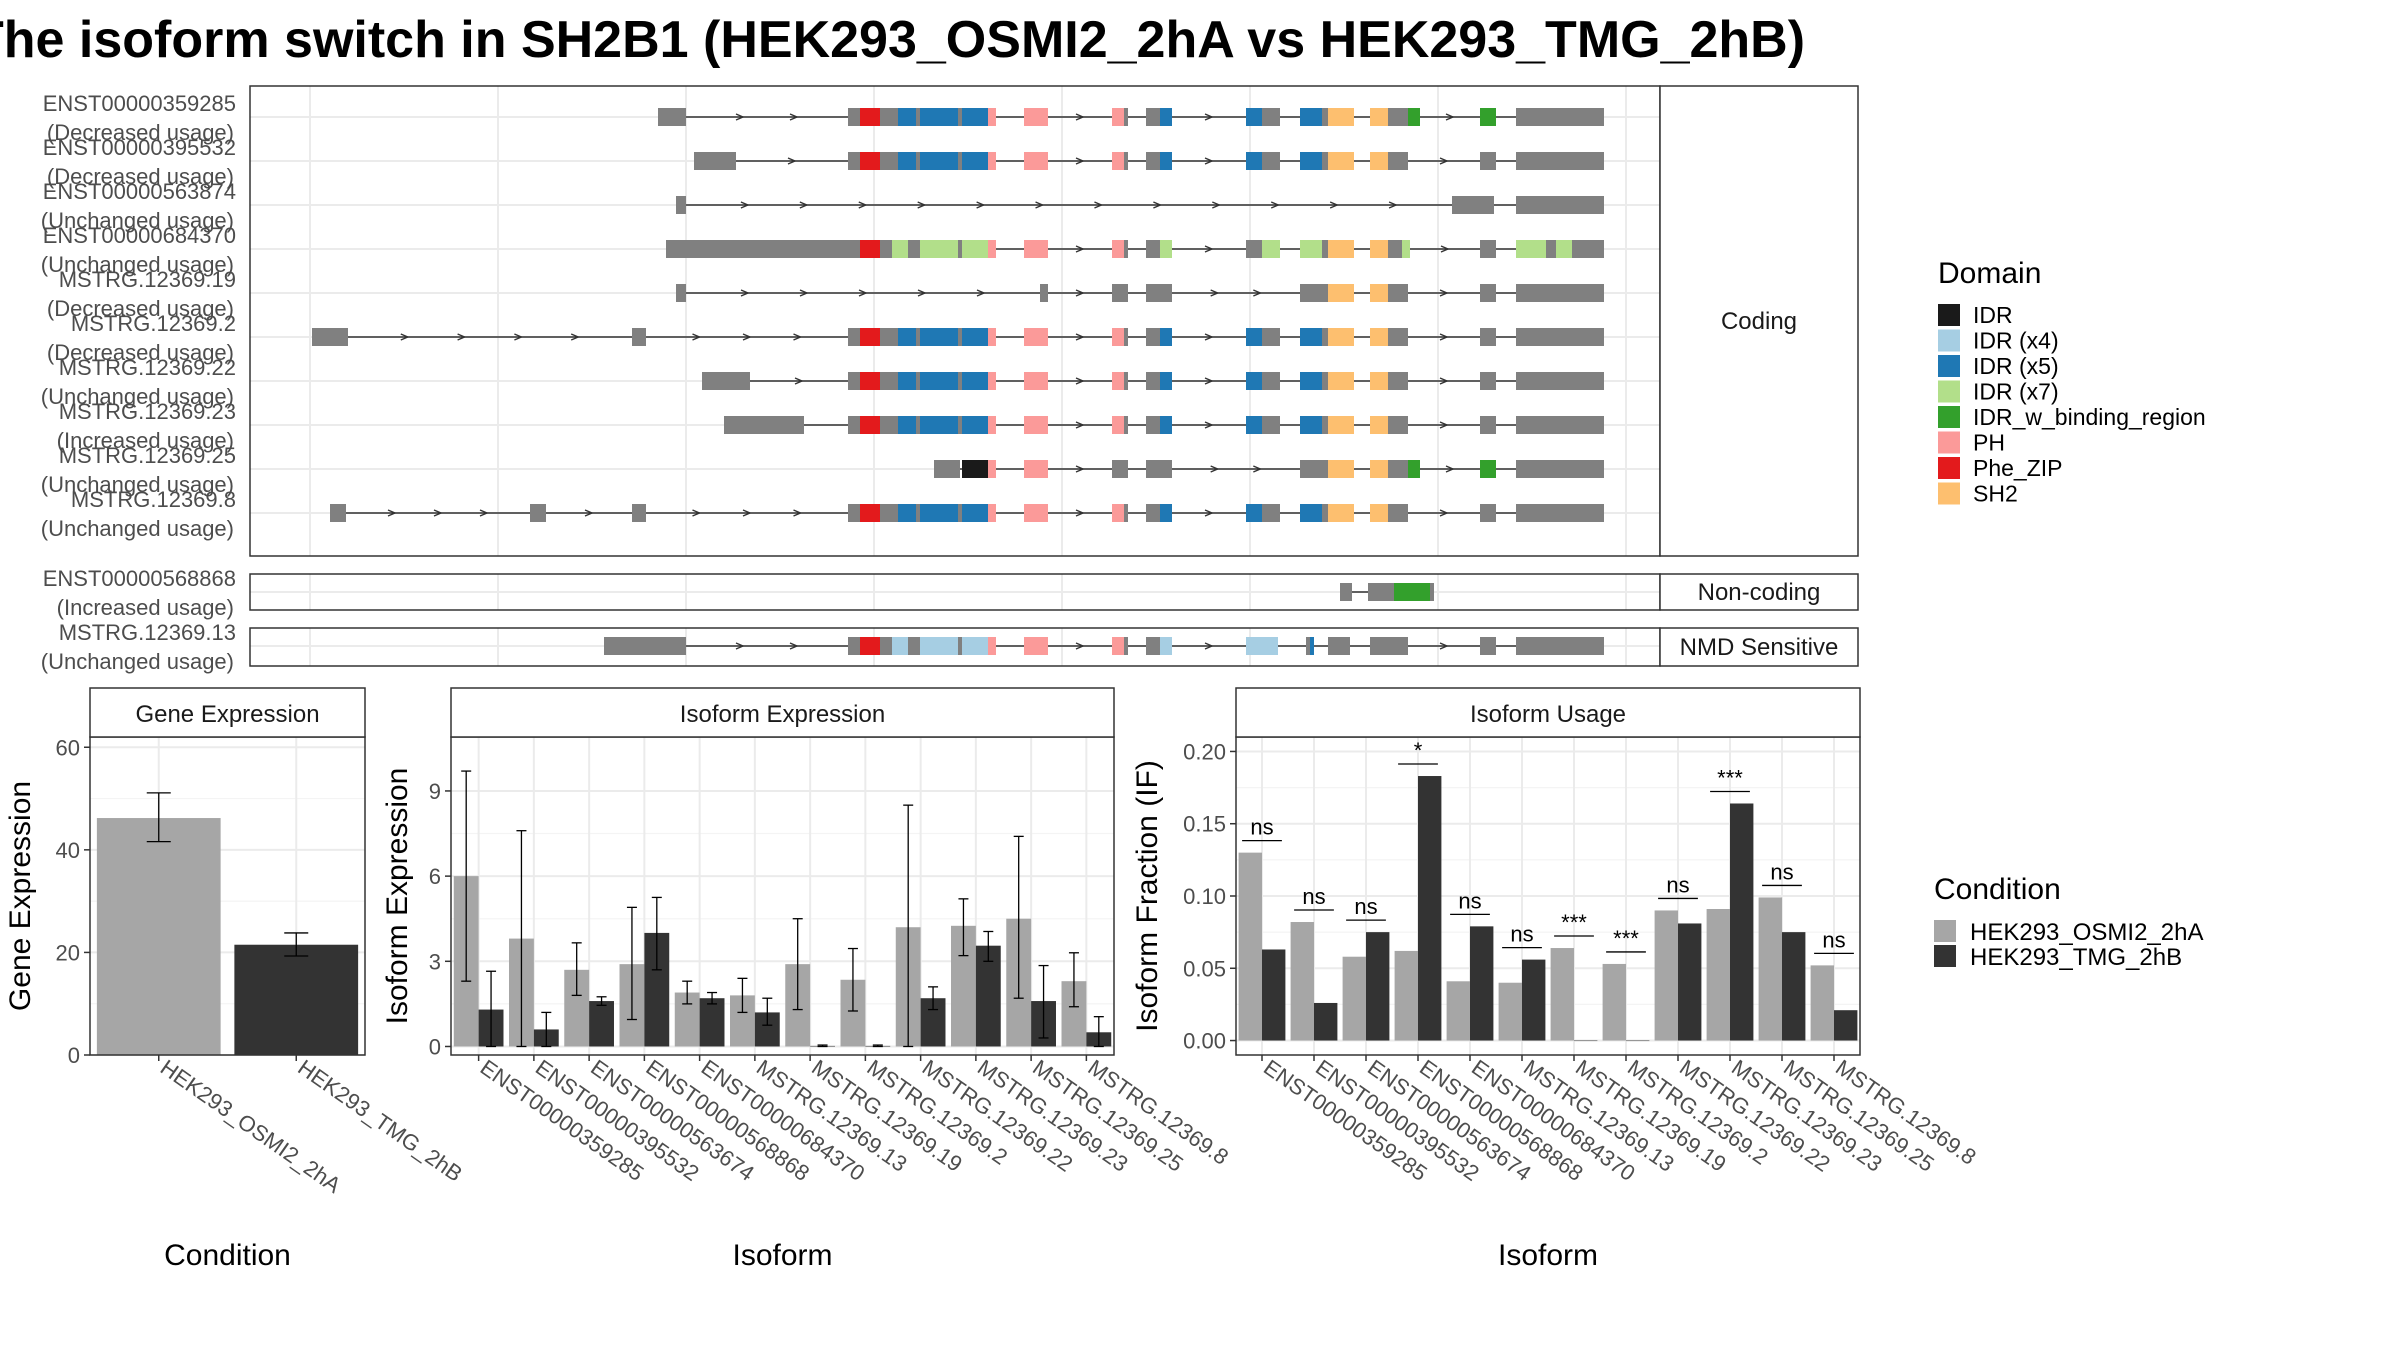 The width and height of the screenshot is (2400, 1350). Describe the element at coordinates (147, 455) in the screenshot. I see `transcript-id-label: MSTRG.12369.25` at that location.